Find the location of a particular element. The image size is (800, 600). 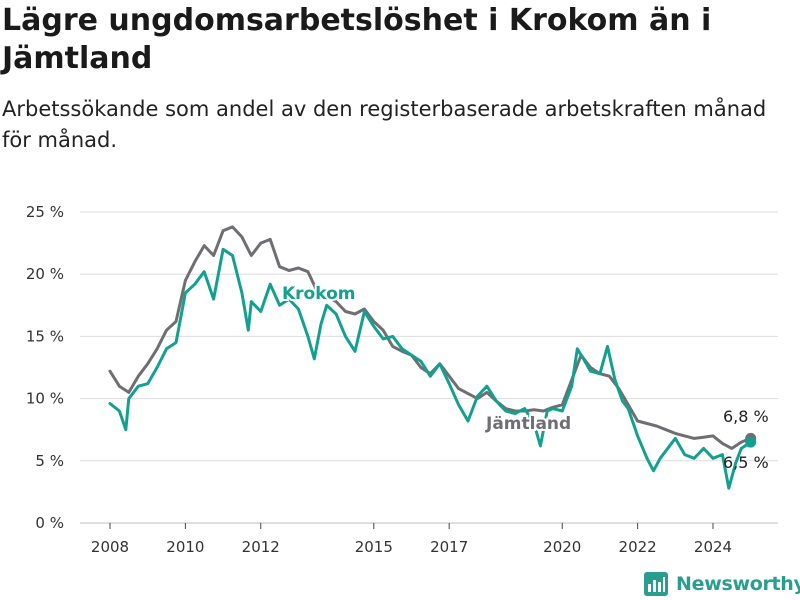

x-tick-label: 2024 is located at coordinates (713, 547).